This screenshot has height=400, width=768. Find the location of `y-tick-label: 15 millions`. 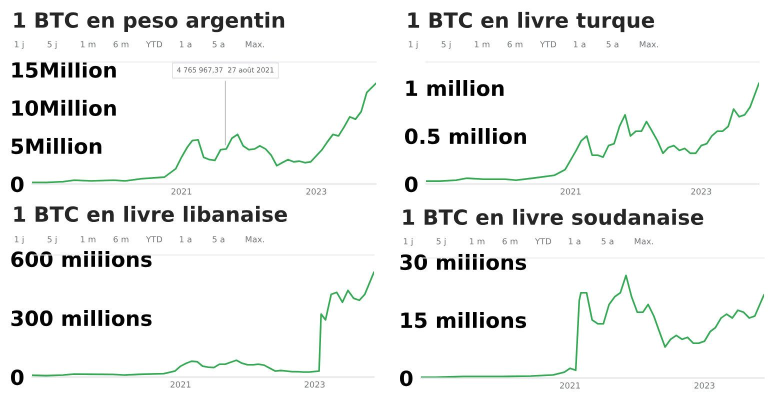

y-tick-label: 15 millions is located at coordinates (463, 320).